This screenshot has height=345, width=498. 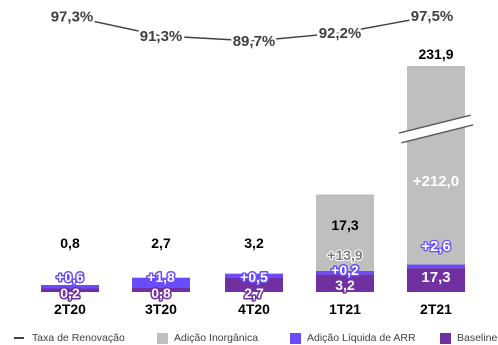 What do you see at coordinates (252, 28) in the screenshot?
I see `renewal-rate-line` at bounding box center [252, 28].